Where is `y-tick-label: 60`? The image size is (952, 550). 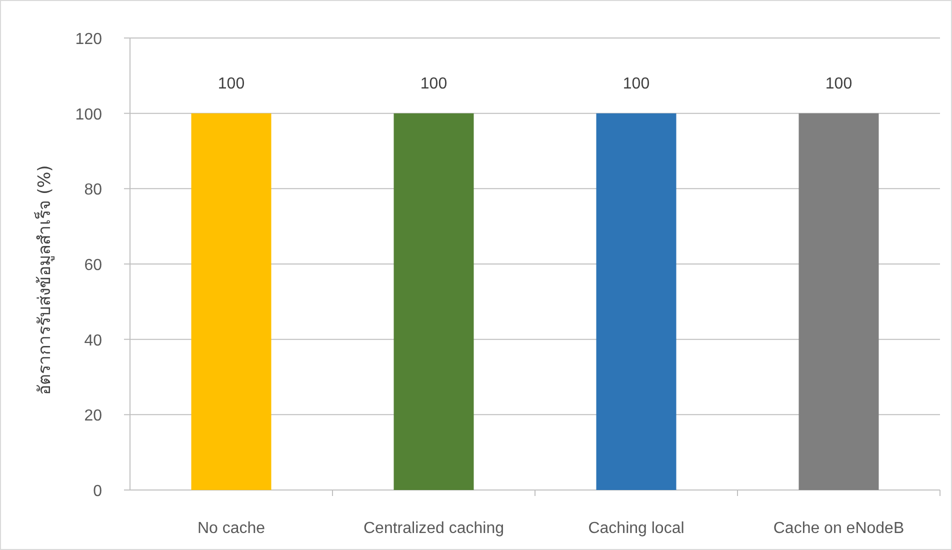 y-tick-label: 60 is located at coordinates (93, 265).